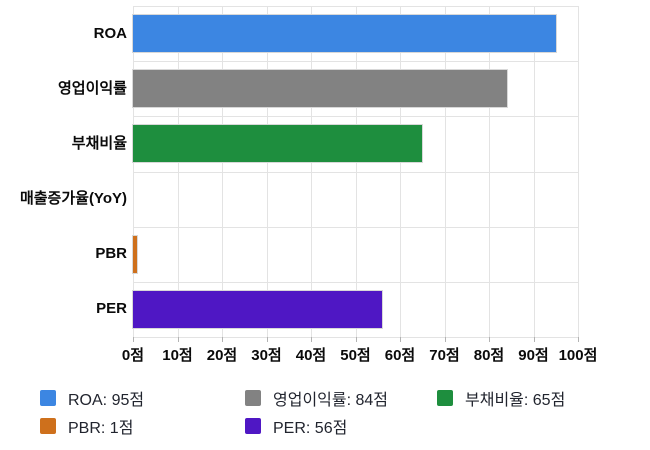 The height and width of the screenshot is (450, 650). Describe the element at coordinates (331, 400) in the screenshot. I see `legend-label: 영업이익률: 84점` at that location.